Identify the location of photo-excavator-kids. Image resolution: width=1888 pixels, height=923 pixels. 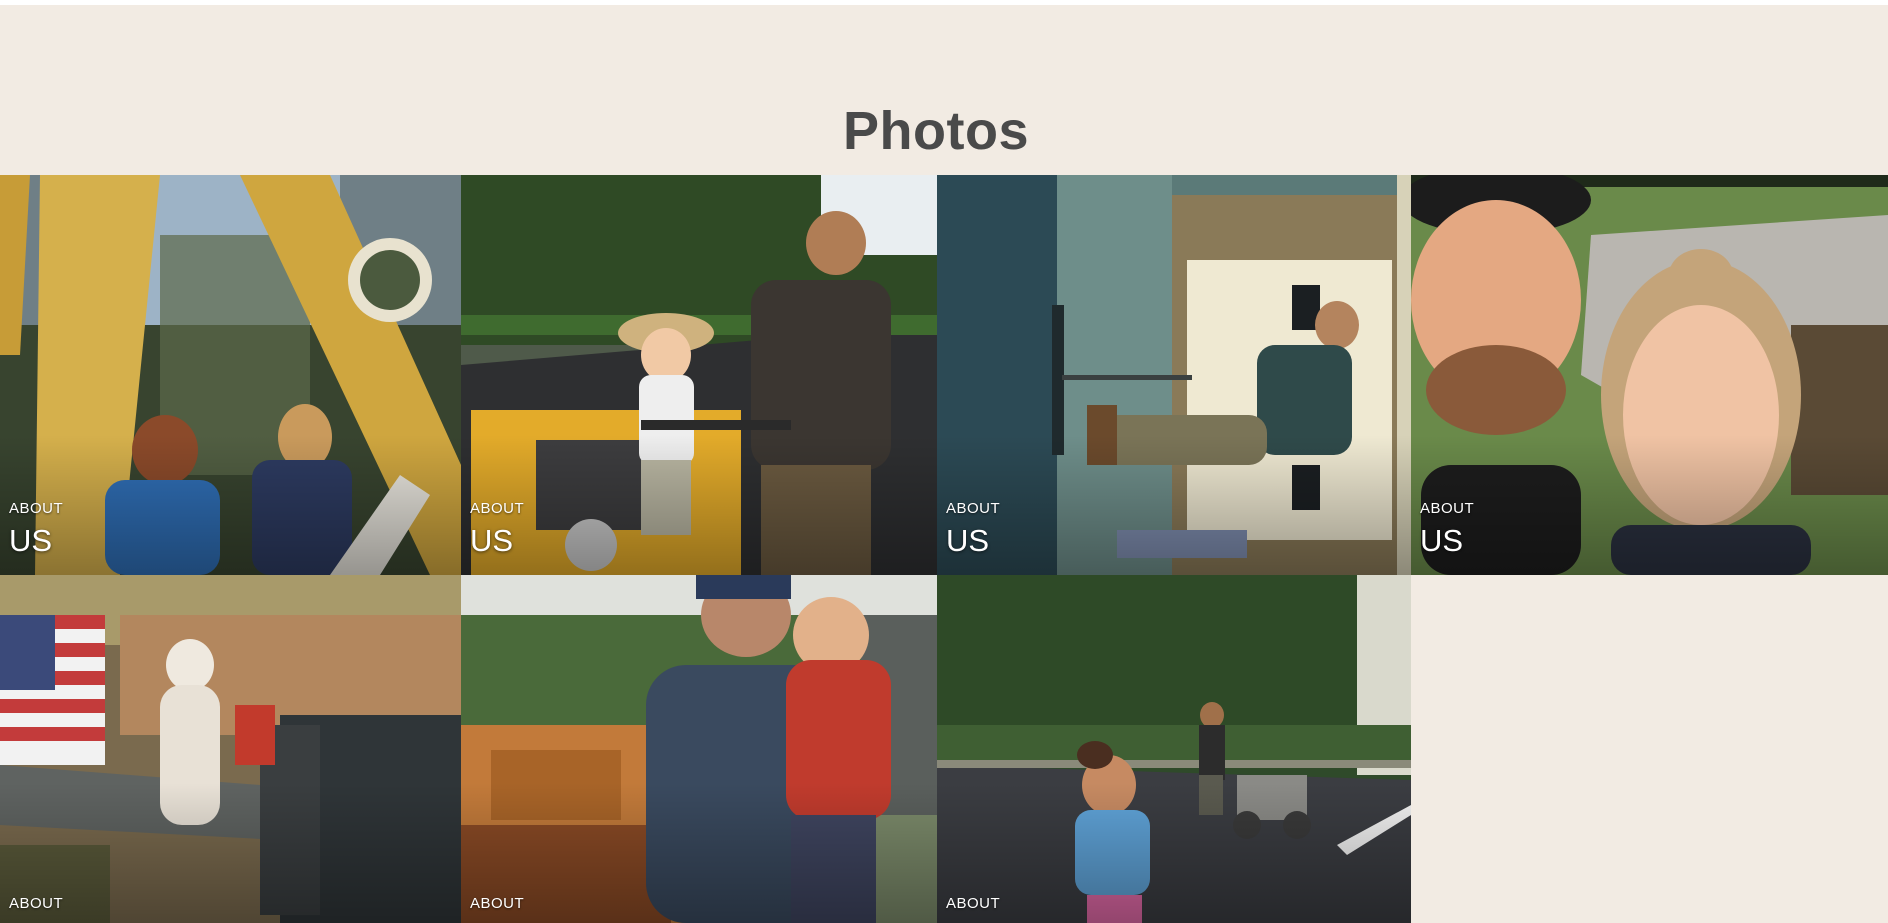
(230, 375).